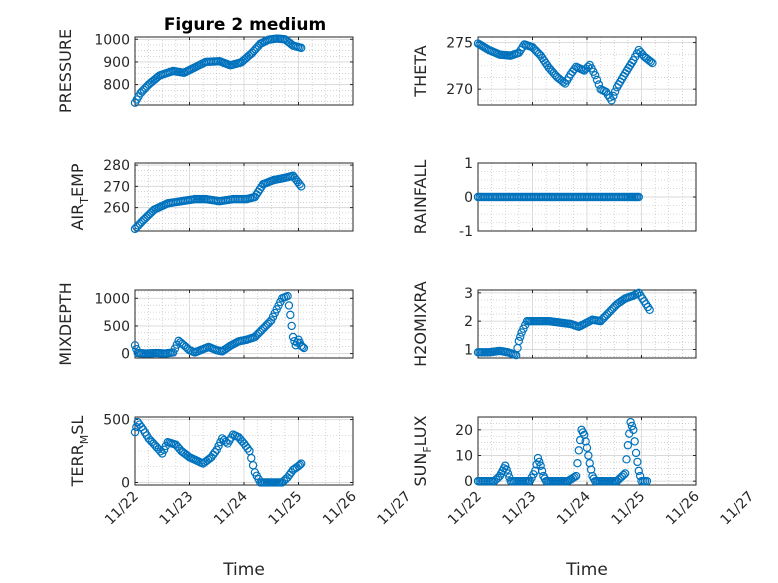 The height and width of the screenshot is (583, 778). What do you see at coordinates (301, 48) in the screenshot?
I see `pressure-point` at bounding box center [301, 48].